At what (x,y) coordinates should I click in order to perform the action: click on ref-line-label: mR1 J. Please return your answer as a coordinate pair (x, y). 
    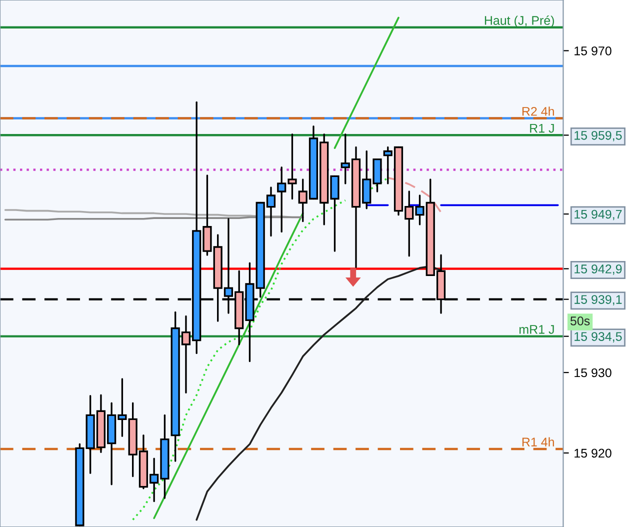
    Looking at the image, I should click on (536, 329).